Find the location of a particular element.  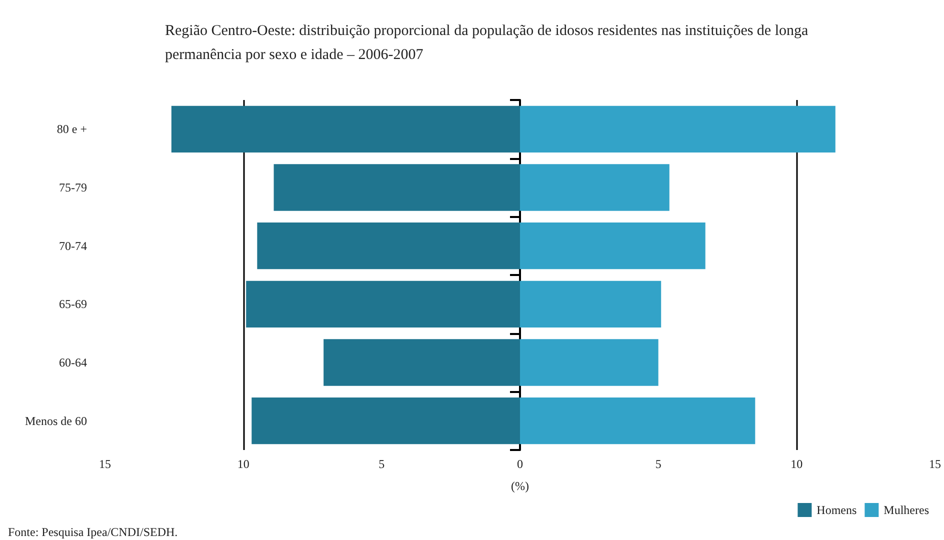

y-tick-label: 75-79 is located at coordinates (73, 187).